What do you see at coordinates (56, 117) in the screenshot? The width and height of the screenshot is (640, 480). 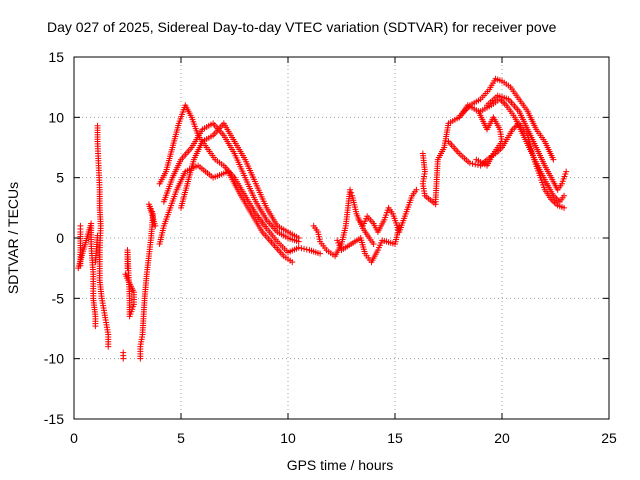 I see `y-tick-label: 10` at bounding box center [56, 117].